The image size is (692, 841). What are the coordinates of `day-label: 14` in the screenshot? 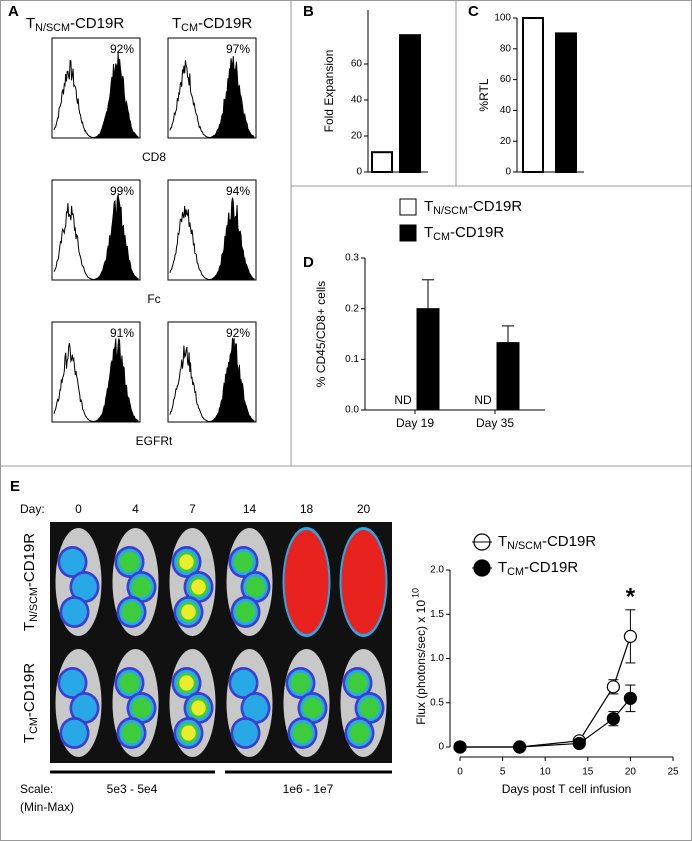 It's located at (250, 509).